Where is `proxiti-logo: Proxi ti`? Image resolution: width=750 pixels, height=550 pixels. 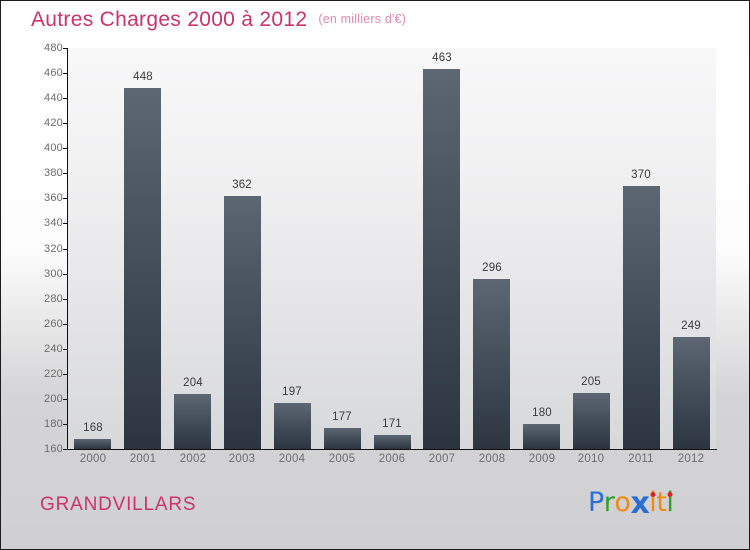
proxiti-logo: Proxi ti is located at coordinates (631, 503).